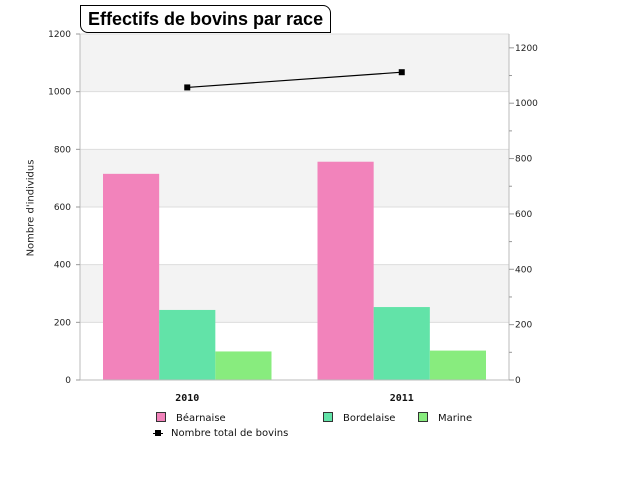 The height and width of the screenshot is (480, 640). Describe the element at coordinates (187, 87) in the screenshot. I see `line-total-point-2010` at that location.